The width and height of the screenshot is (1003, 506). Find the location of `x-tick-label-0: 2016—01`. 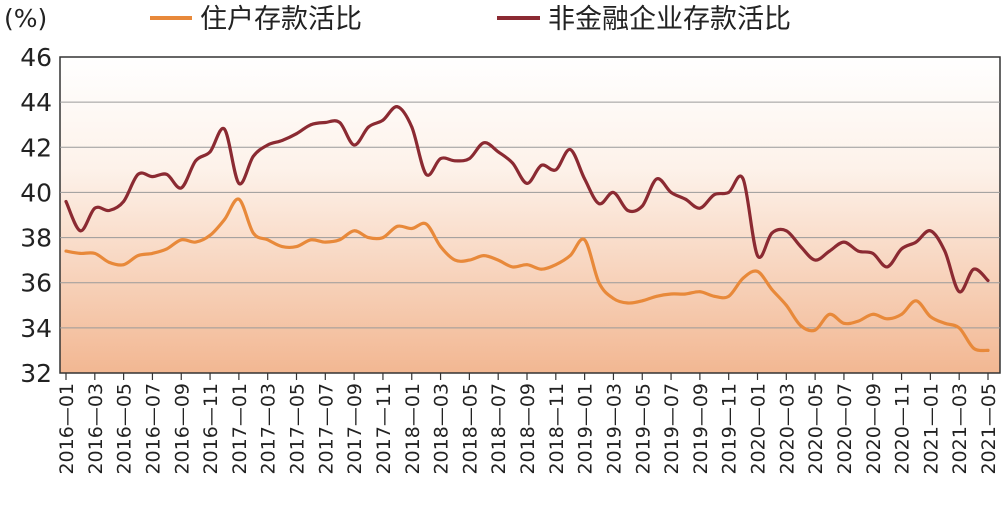

x-tick-label-0: 2016—01 is located at coordinates (67, 429).